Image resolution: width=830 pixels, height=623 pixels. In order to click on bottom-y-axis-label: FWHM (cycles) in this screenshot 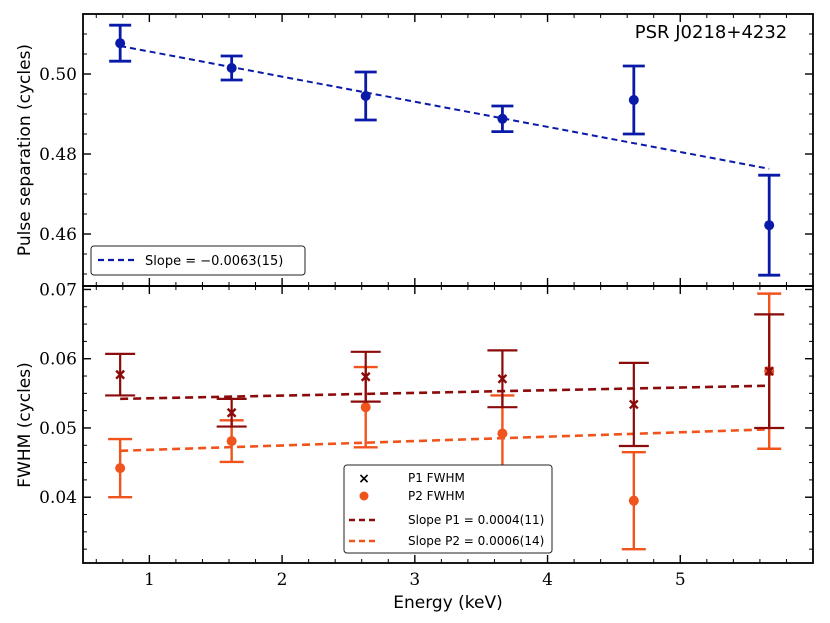, I will do `click(25, 425)`.